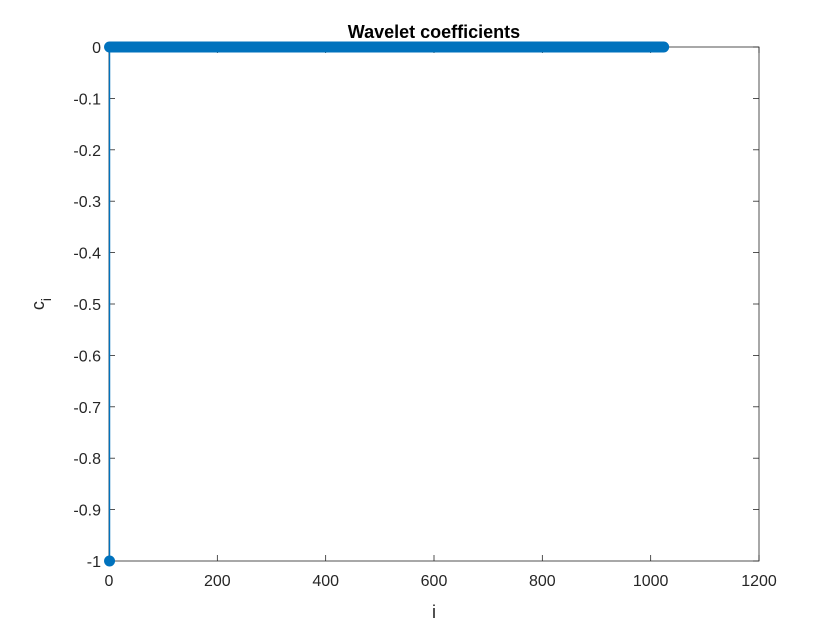 This screenshot has height=630, width=840. Describe the element at coordinates (542, 581) in the screenshot. I see `x-tick-label: 800` at that location.